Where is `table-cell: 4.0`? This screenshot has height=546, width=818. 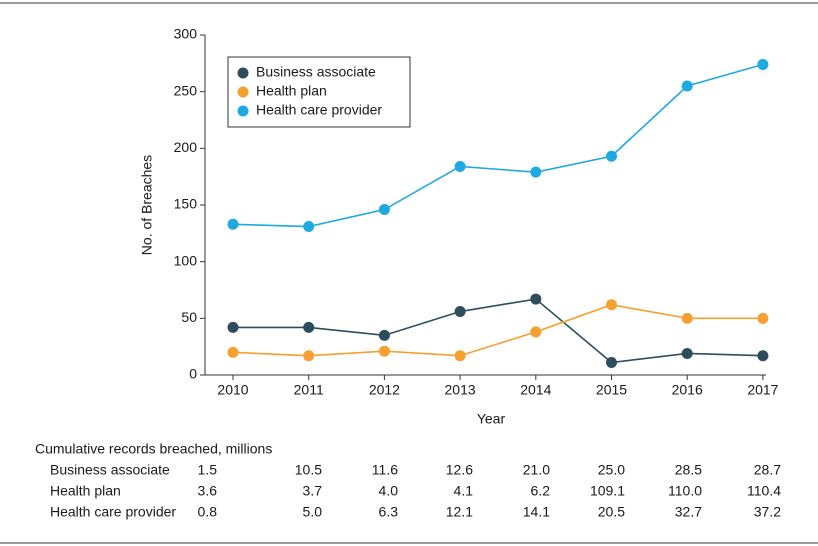
table-cell: 4.0 is located at coordinates (389, 491).